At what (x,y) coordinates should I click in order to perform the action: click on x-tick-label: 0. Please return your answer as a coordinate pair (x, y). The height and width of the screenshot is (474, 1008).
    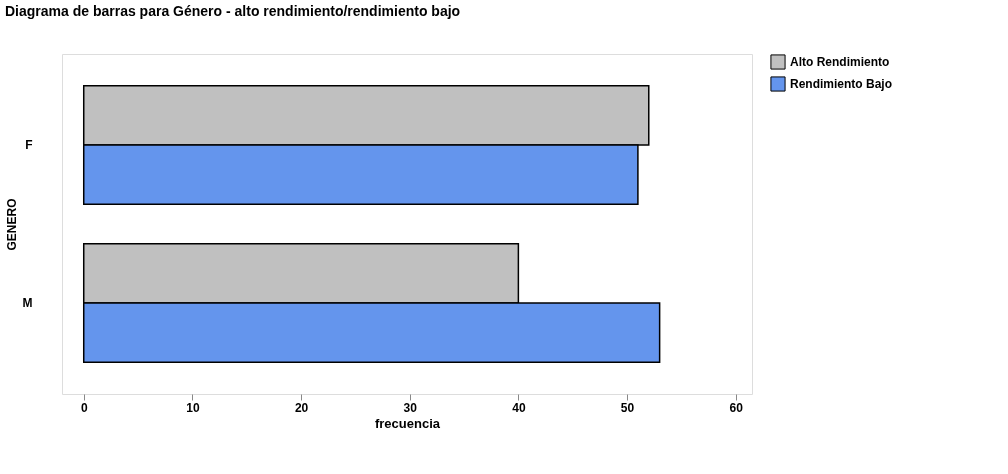
    Looking at the image, I should click on (84, 407).